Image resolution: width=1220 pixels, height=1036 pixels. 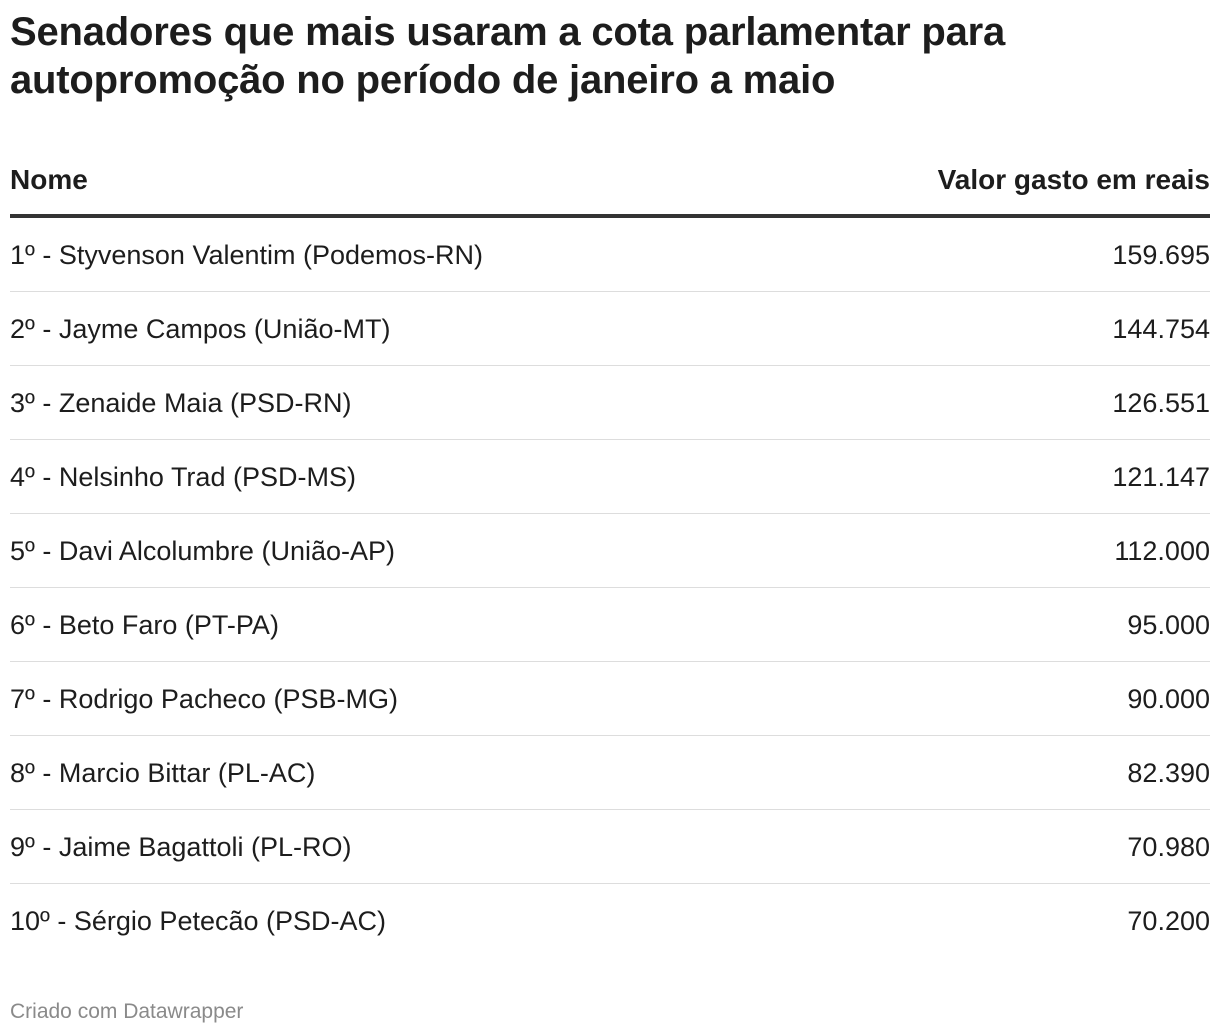 I want to click on row-value-cell: 70.980, so click(x=1168, y=846).